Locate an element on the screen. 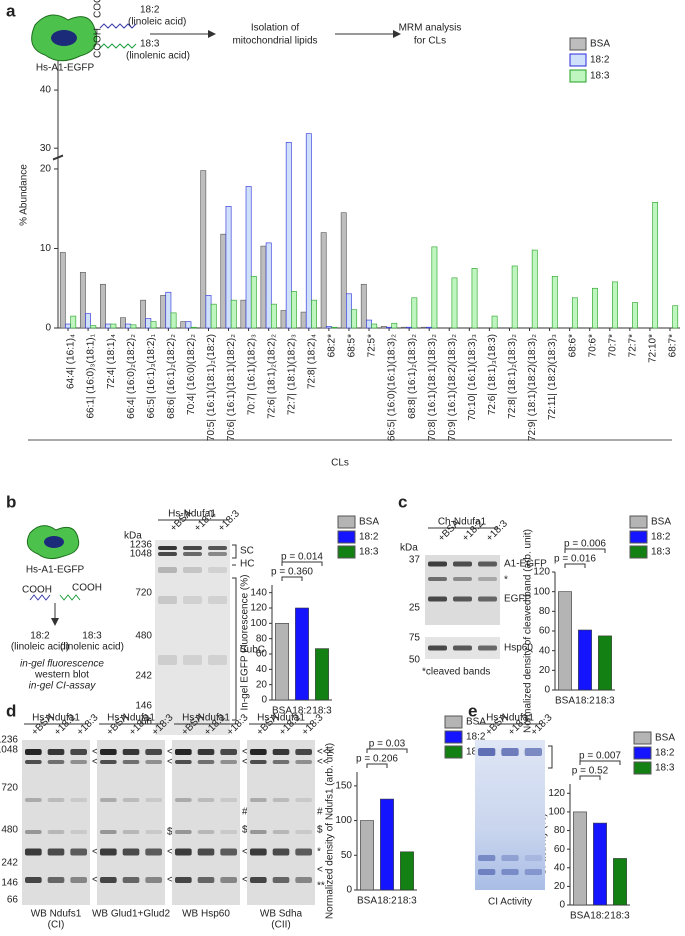  workflow-step: mitochondrial lipids is located at coordinates (274, 41).